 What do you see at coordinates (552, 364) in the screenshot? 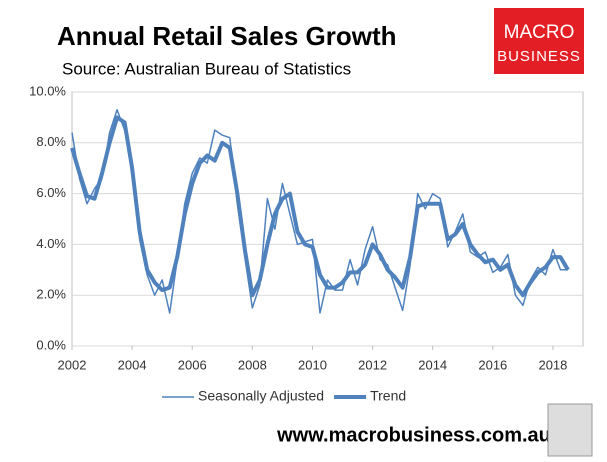
I see `x-tick-label: 2018` at bounding box center [552, 364].